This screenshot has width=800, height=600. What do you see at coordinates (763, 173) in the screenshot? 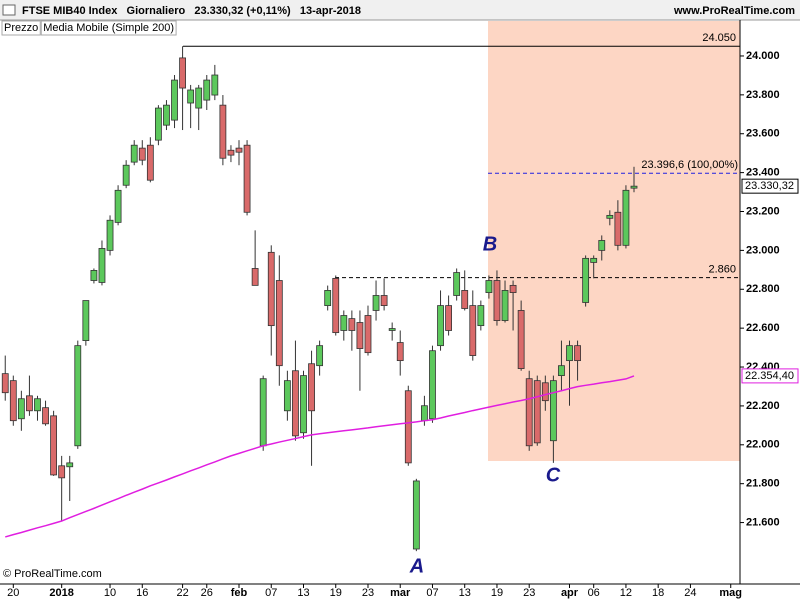
I see `y-tick-label: 23.400` at bounding box center [763, 173].